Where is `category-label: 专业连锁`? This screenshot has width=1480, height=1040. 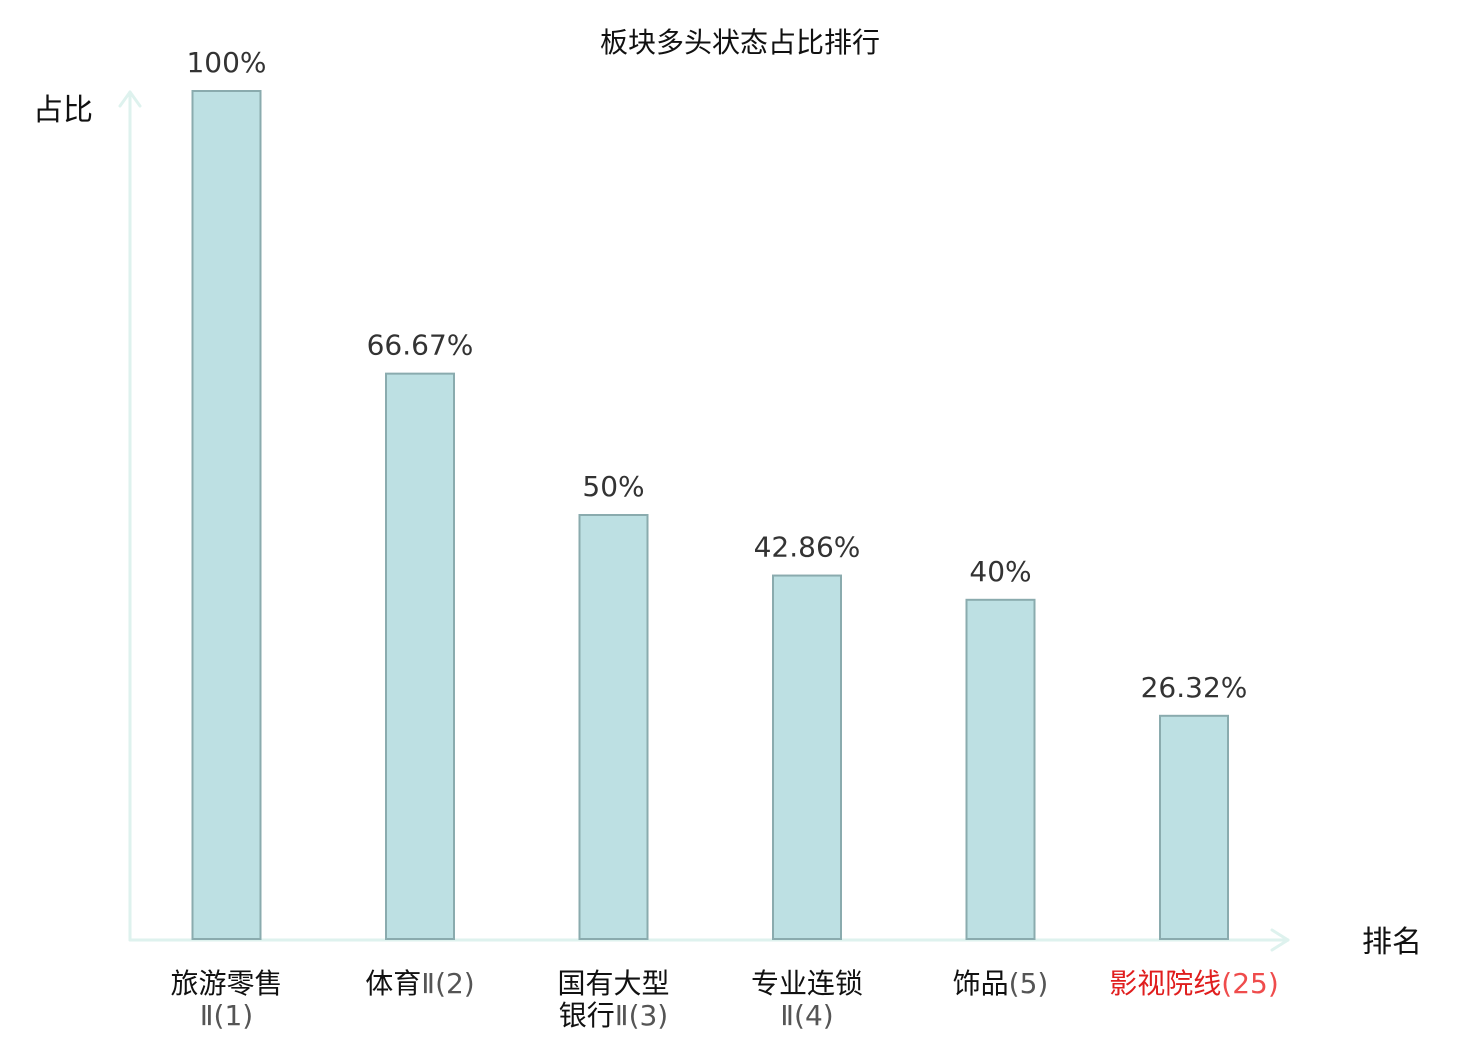 category-label: 专业连锁 is located at coordinates (807, 983).